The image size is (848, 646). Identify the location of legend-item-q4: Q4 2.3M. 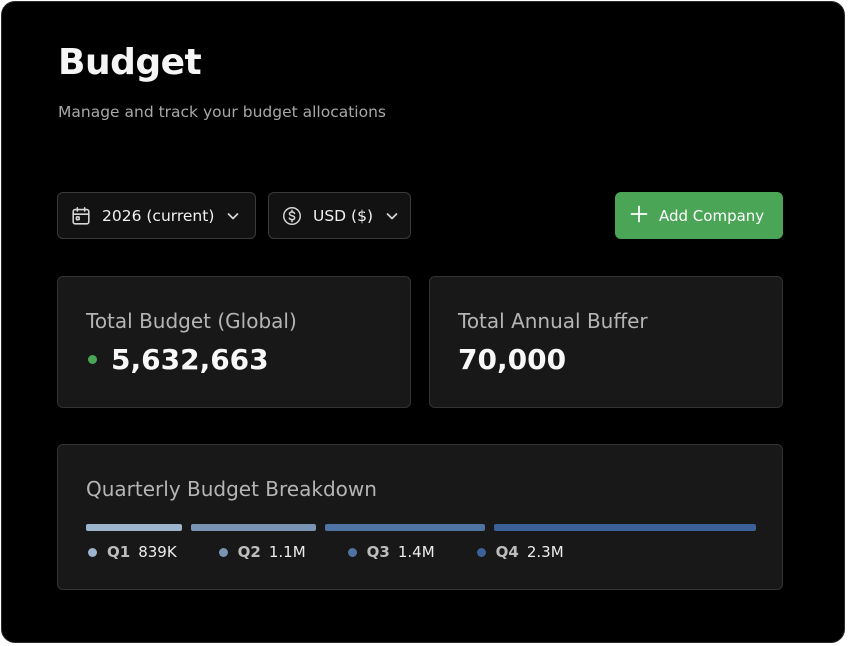
(520, 552).